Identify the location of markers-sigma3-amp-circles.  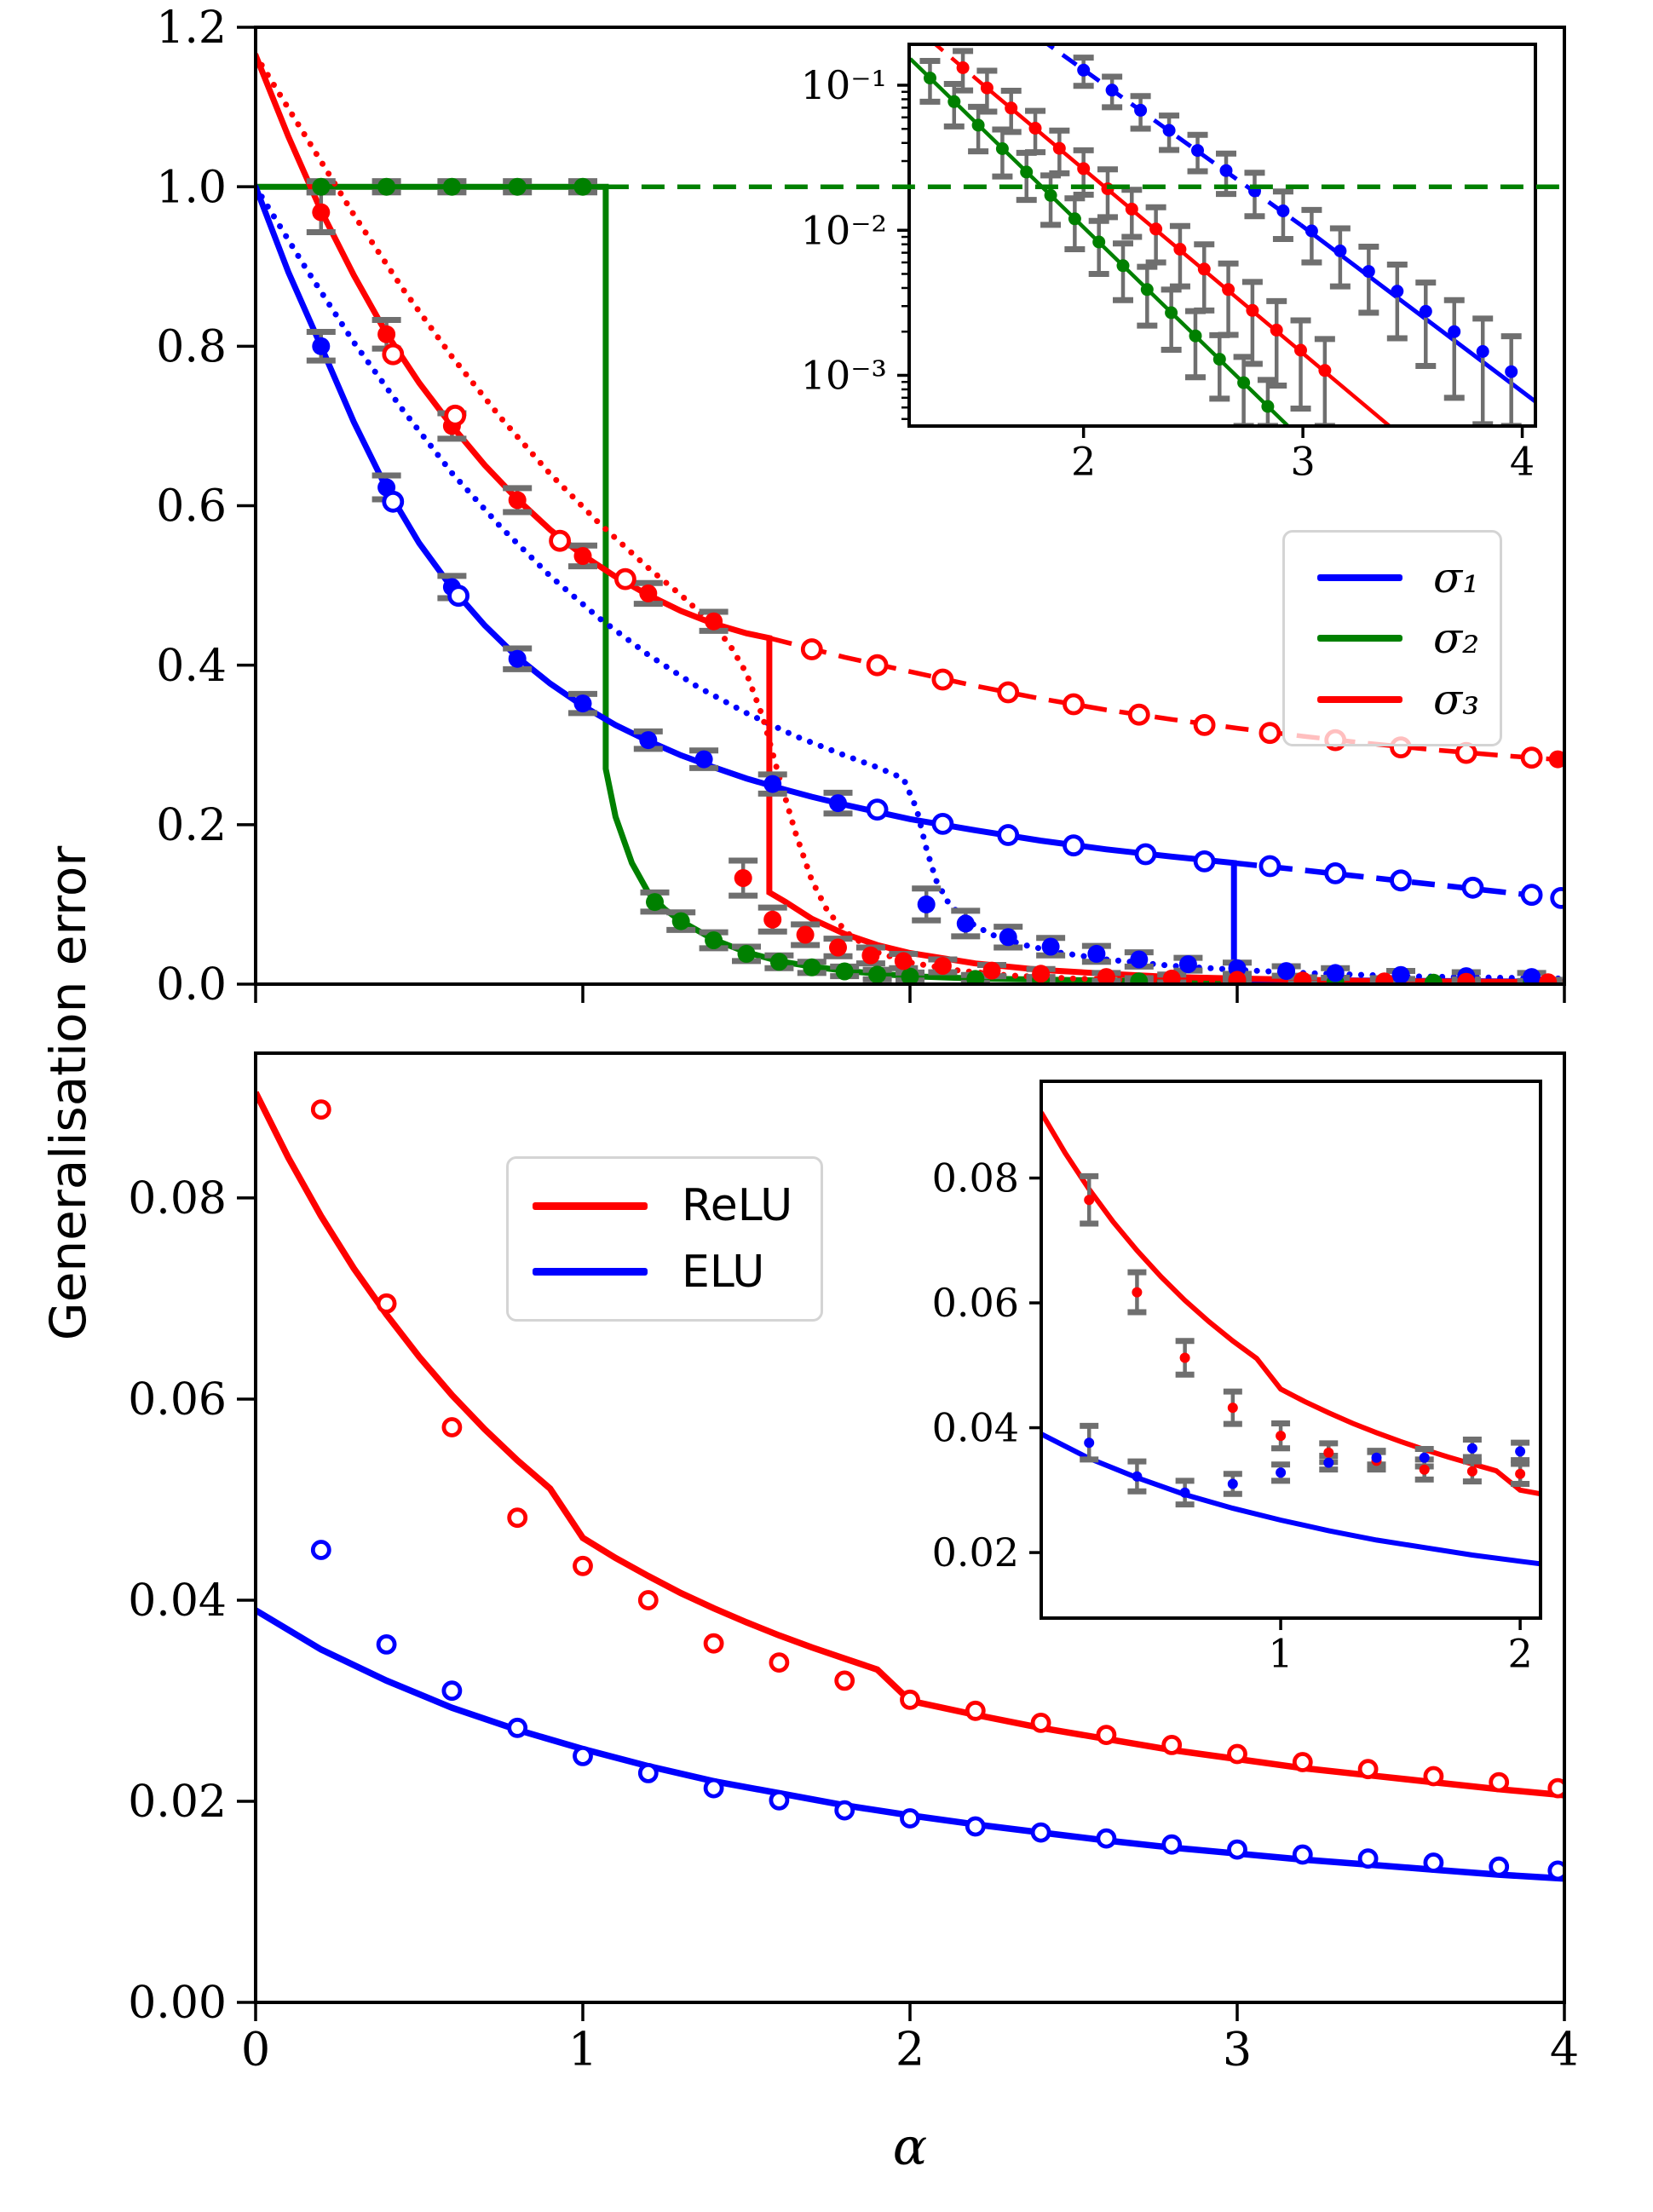
(962, 556).